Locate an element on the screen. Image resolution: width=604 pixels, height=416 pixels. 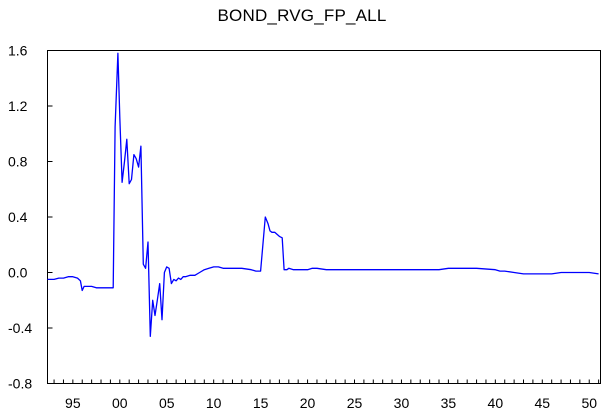
x-tick-label: 50 is located at coordinates (589, 403).